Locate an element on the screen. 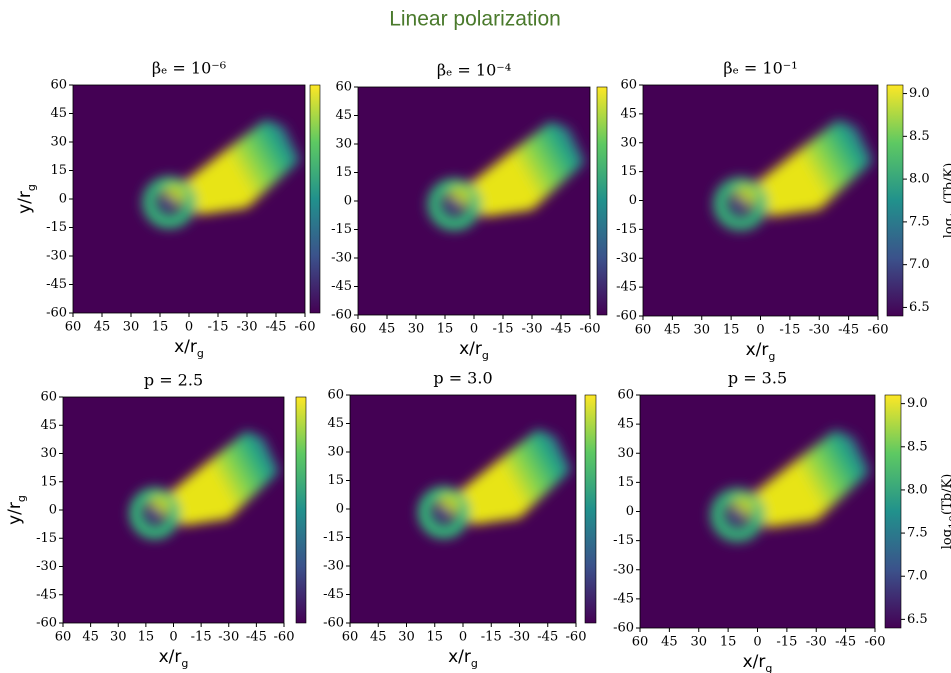  y-axis-label: y/rg is located at coordinates (26, 199).